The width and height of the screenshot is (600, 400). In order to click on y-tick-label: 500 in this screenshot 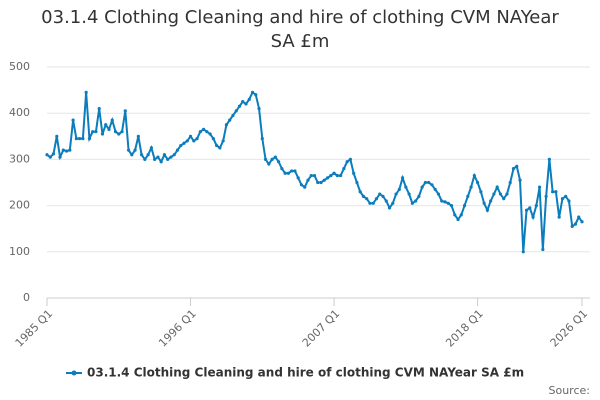, I will do `click(19, 66)`.